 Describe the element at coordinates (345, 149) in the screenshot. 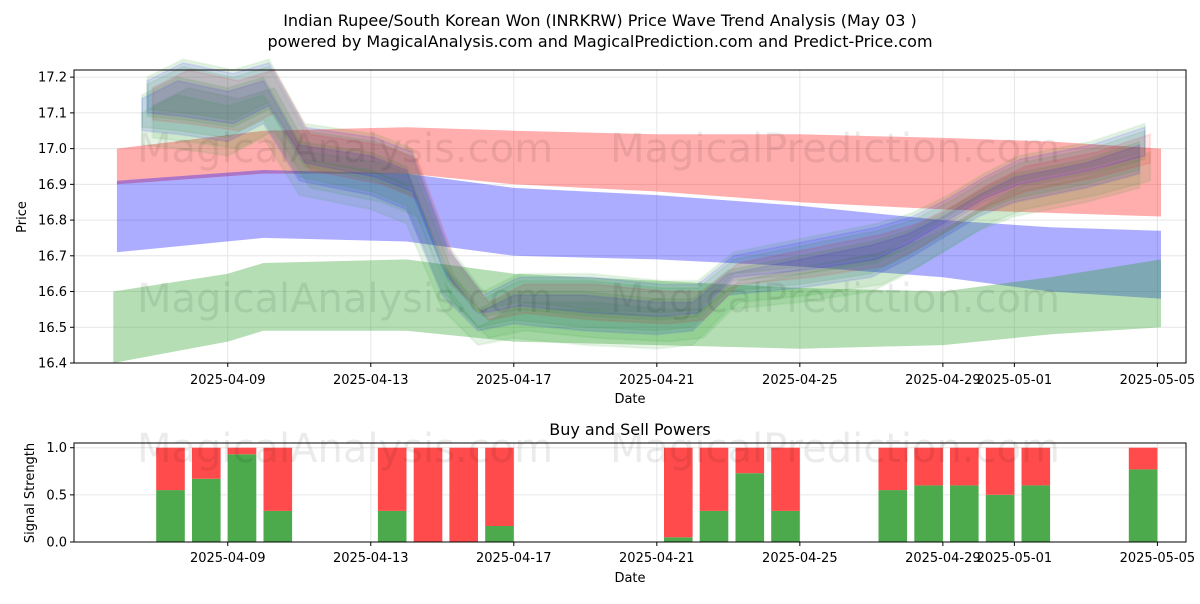

I see `watermark-analysis-top: MagicalAnalysis.com` at that location.